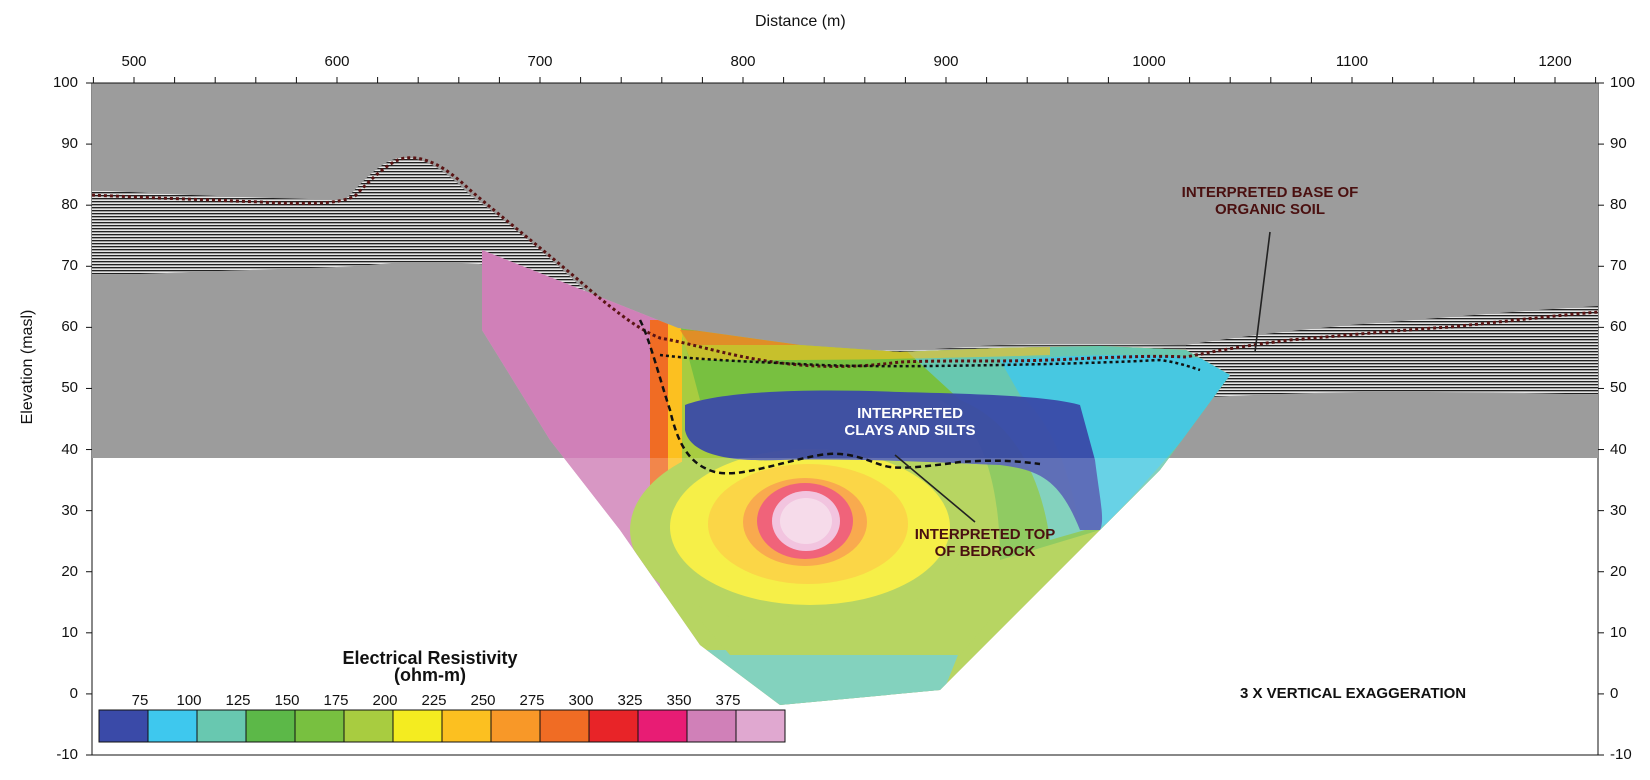  I want to click on y-tick-label-right: 90, so click(1618, 144).